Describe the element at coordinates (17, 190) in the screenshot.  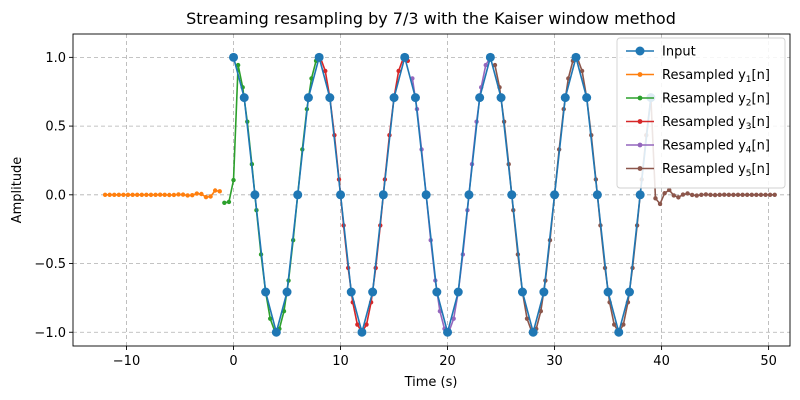
I see `y-axis-label: Amplitude` at that location.